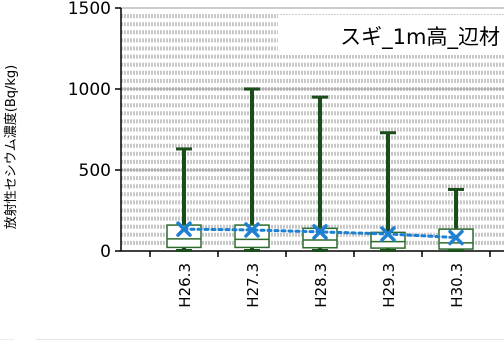  Describe the element at coordinates (89, 90) in the screenshot. I see `y-tick-label: 1000` at that location.